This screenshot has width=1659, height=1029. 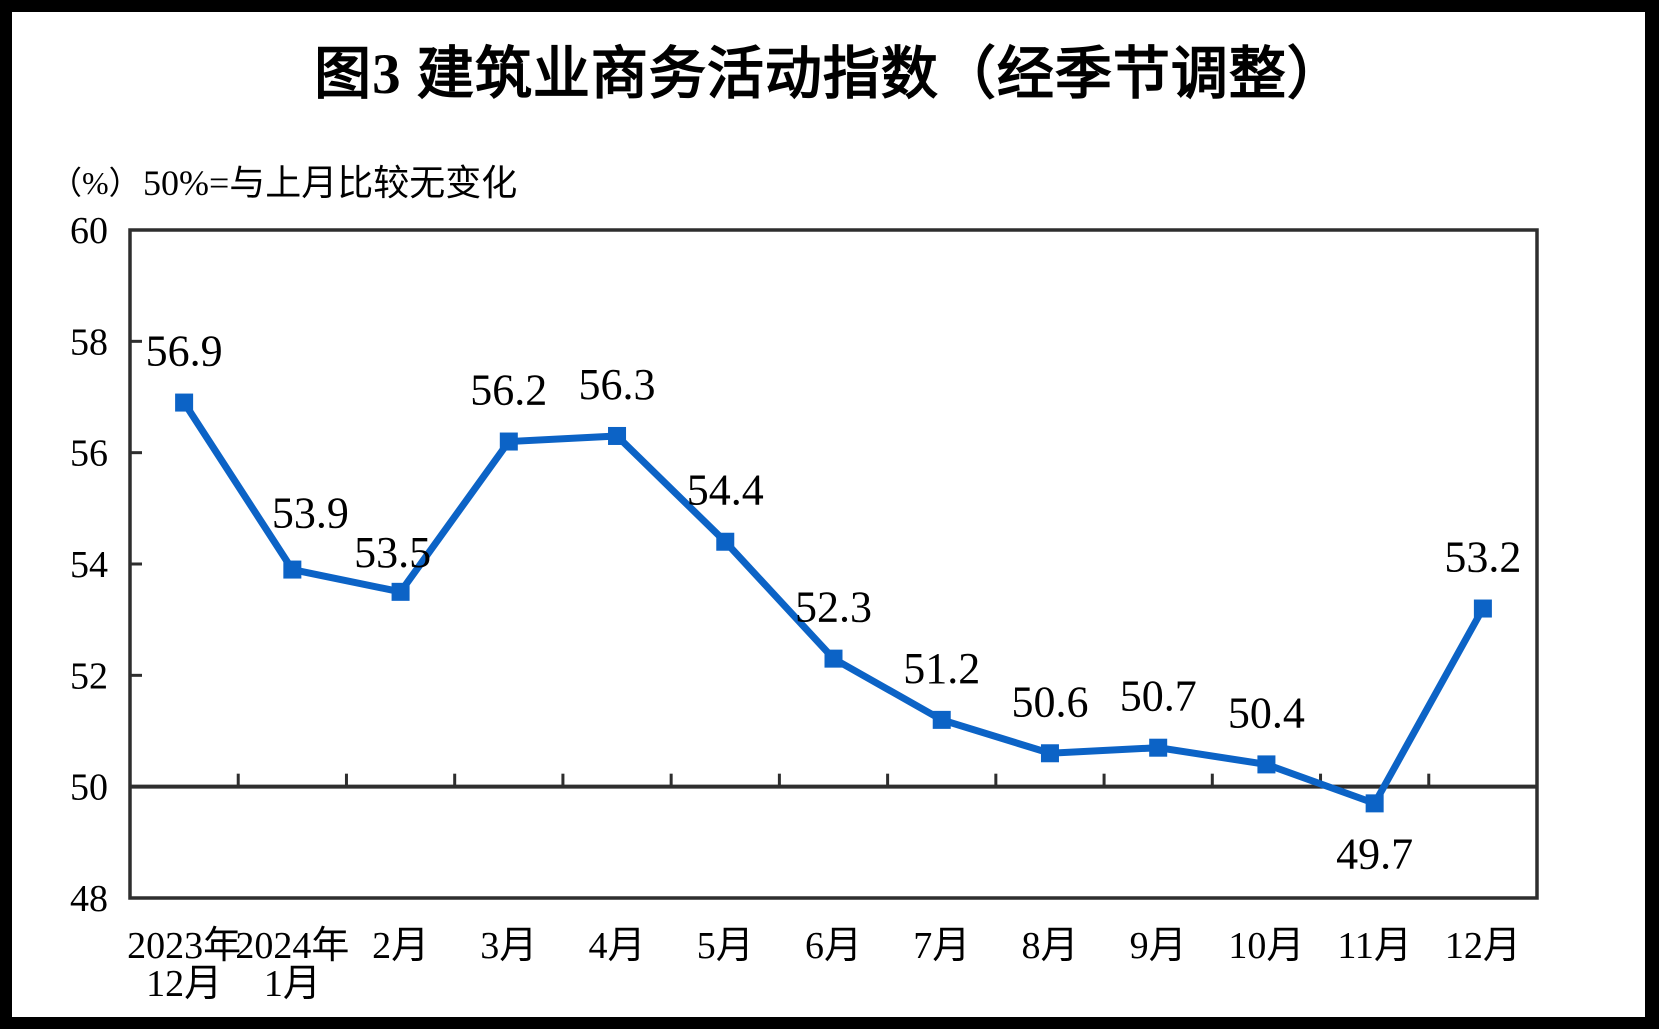 I want to click on x-axis-label: 11月, so click(x=1374, y=946).